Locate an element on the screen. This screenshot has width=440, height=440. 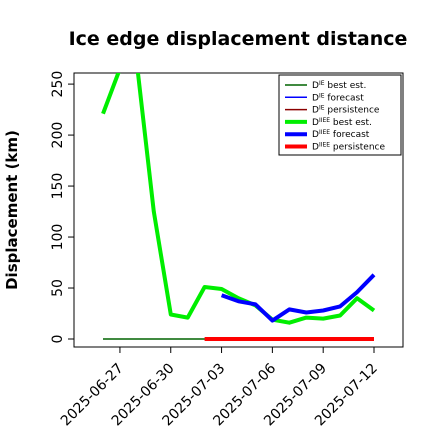
legend-entry: DIIEE persistence is located at coordinates (348, 147).